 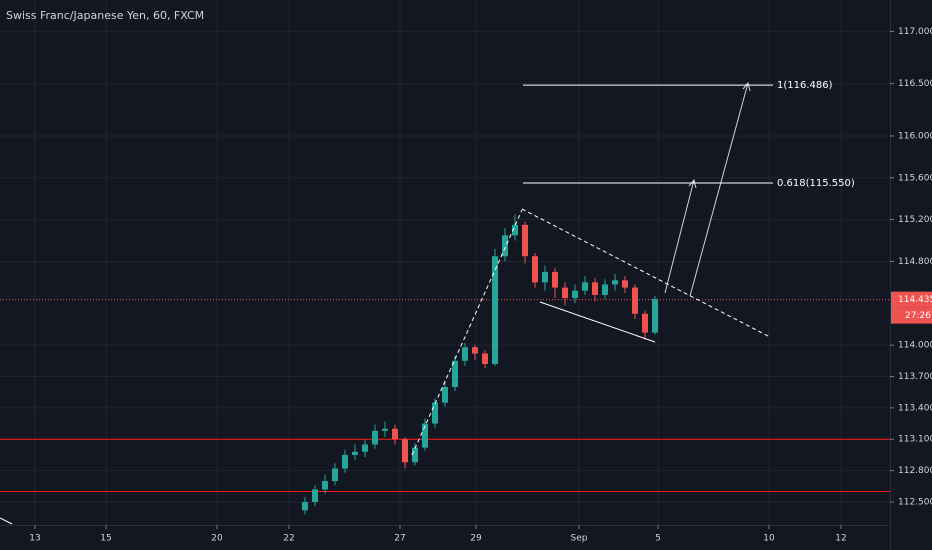 I want to click on y-tick-label: 117.000, so click(x=915, y=32).